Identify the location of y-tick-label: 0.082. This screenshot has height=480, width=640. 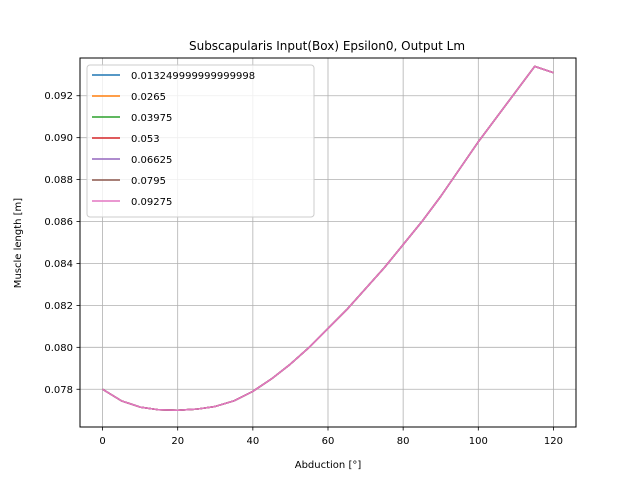
(58, 306).